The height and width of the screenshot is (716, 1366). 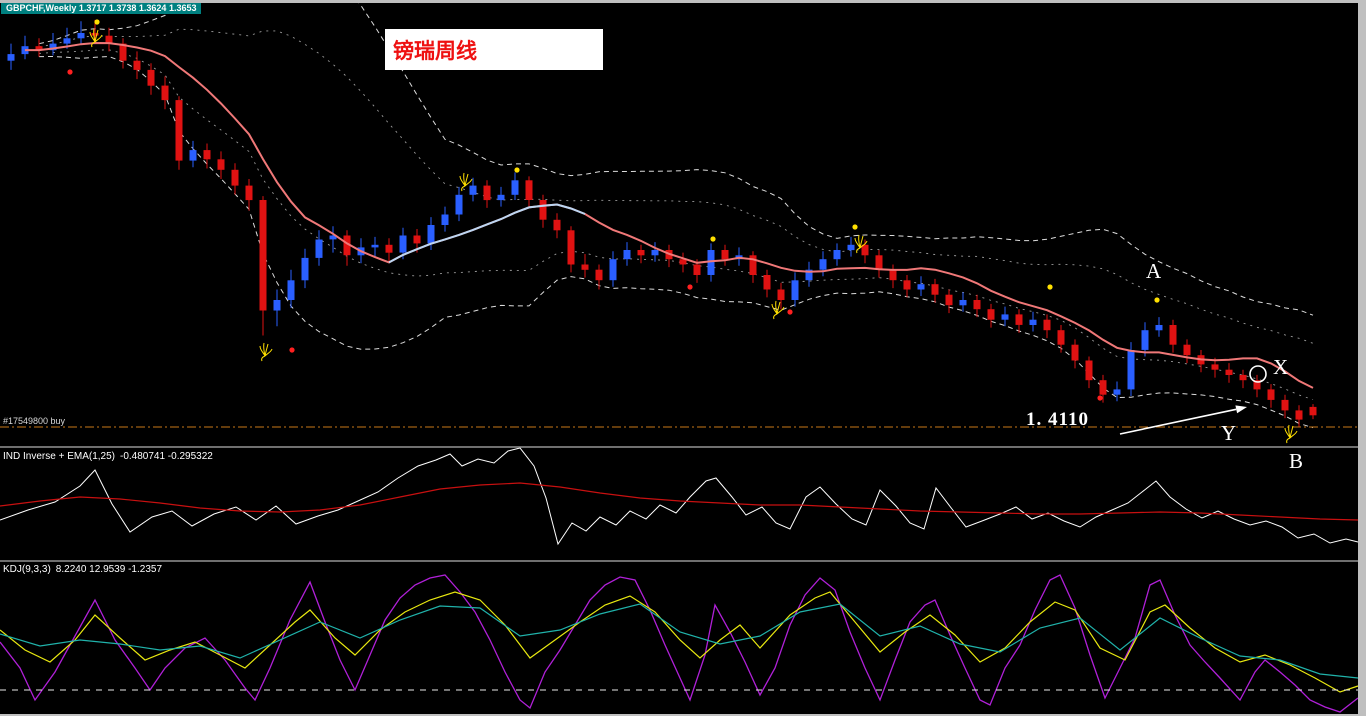 I want to click on annotation-letter-x: X, so click(x=1281, y=367).